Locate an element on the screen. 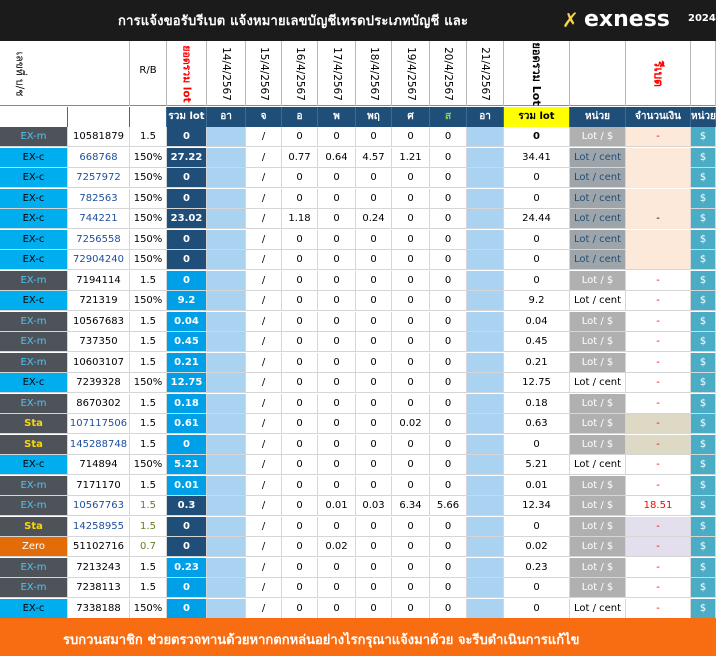 This screenshot has width=716, height=656. grand-total-value: 0.45 is located at coordinates (537, 342).